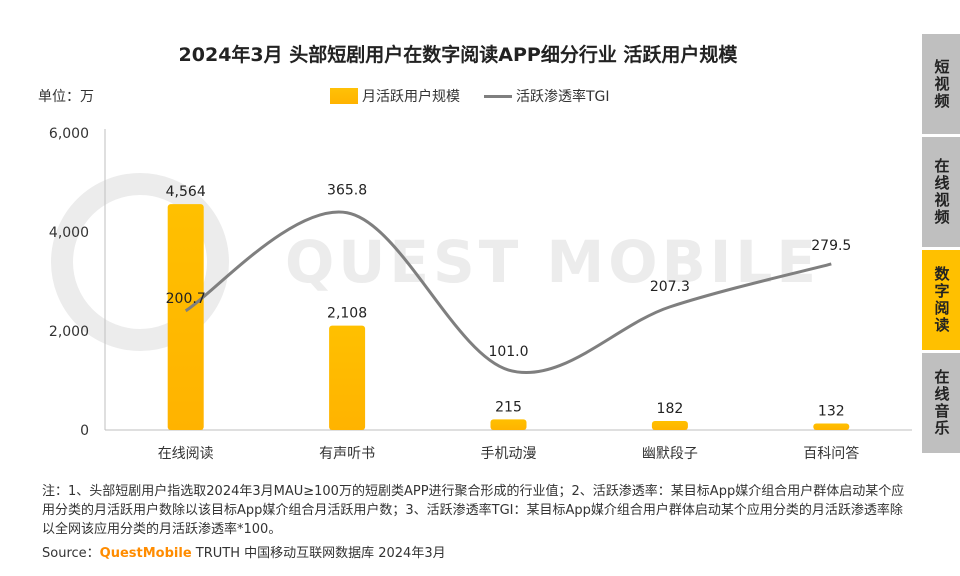  I want to click on side-tab-online-music: 在线音乐, so click(941, 403).